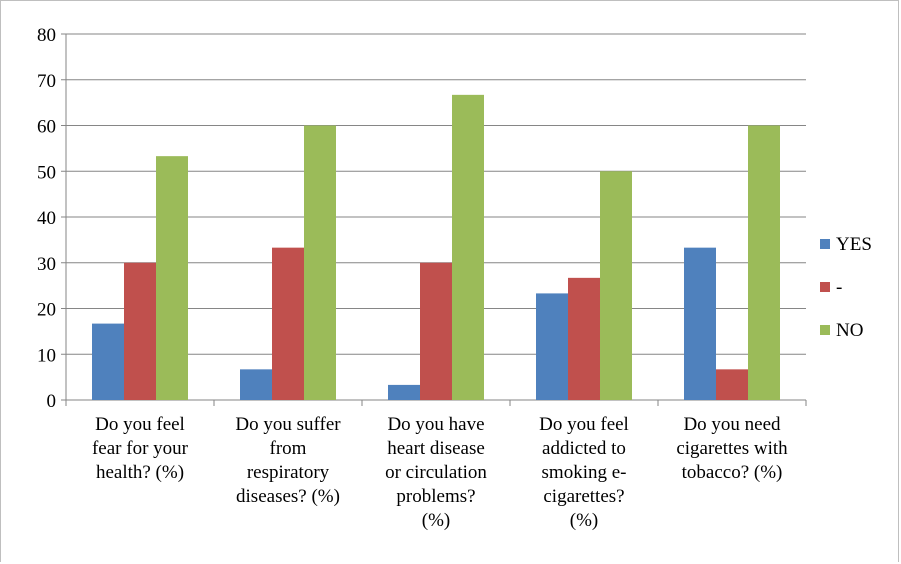  Describe the element at coordinates (436, 424) in the screenshot. I see `x-tick-label-line: Do you have` at that location.